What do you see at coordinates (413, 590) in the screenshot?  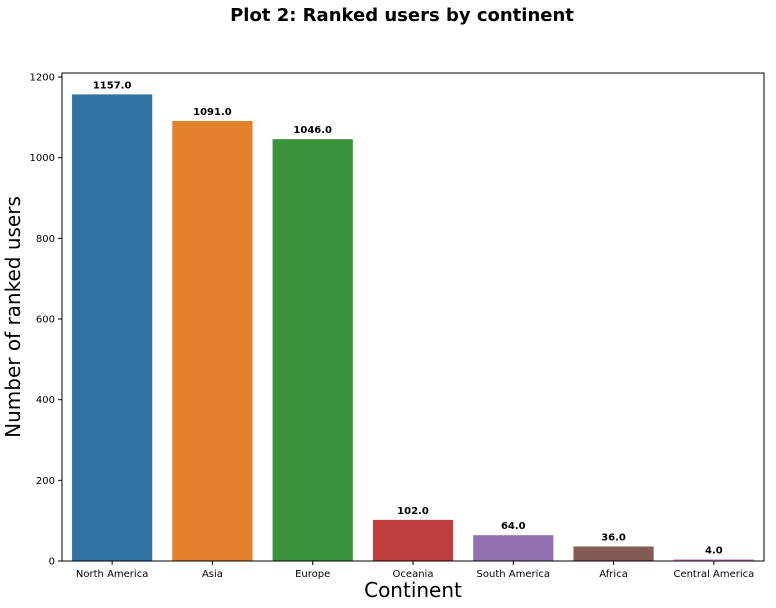 I see `x-axis-label: Continent` at bounding box center [413, 590].